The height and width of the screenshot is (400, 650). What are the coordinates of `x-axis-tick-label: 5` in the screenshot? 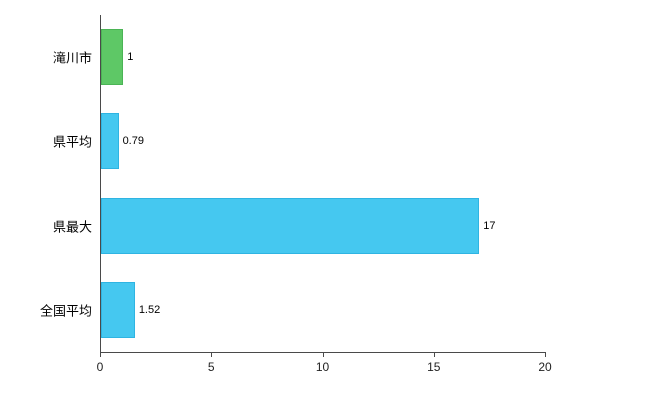 It's located at (211, 367).